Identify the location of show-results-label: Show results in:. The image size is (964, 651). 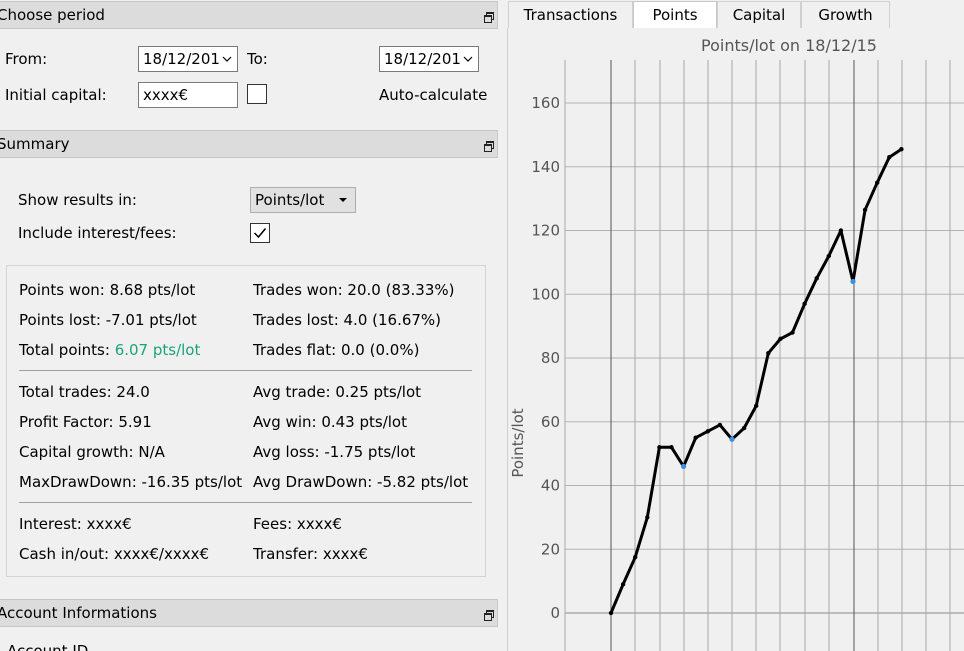
(77, 200).